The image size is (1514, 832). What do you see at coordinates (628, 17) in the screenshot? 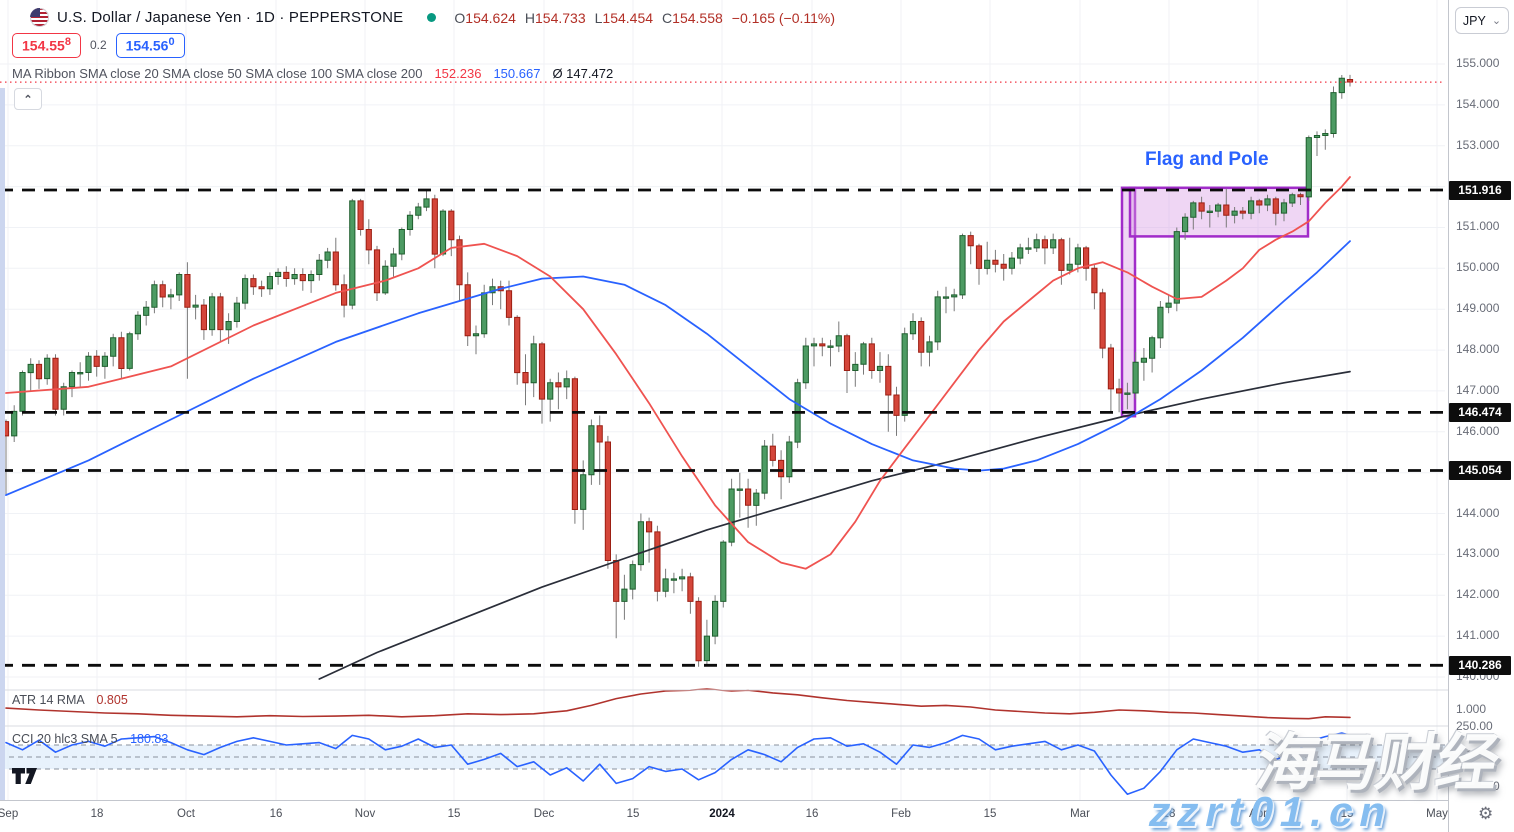
I see `low-value: 154.454` at bounding box center [628, 17].